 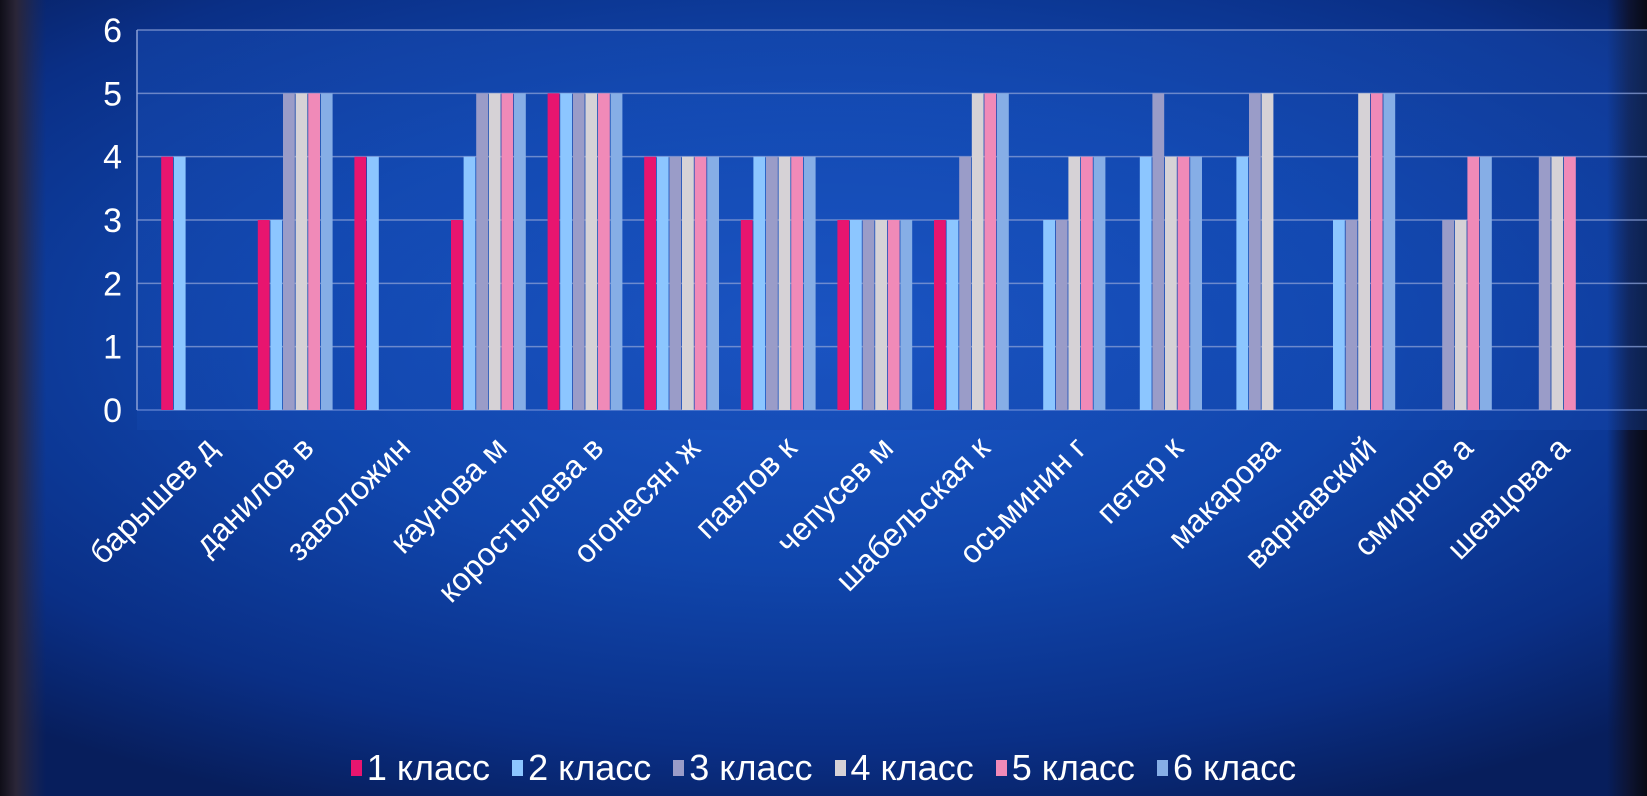 I want to click on y-axis-ticks: 0 1 2 3 4 5 6, so click(x=112, y=221).